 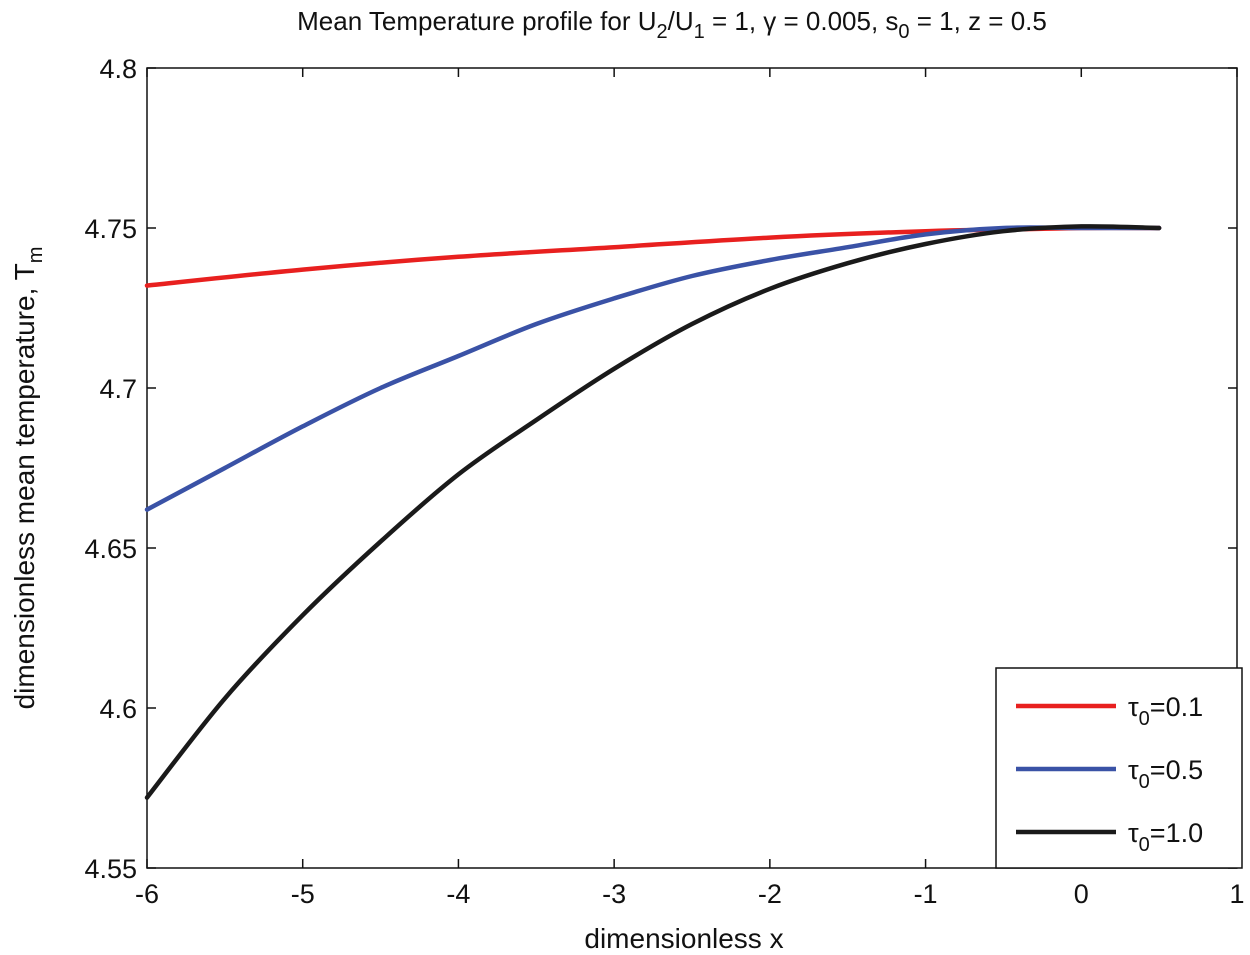 What do you see at coordinates (683, 938) in the screenshot?
I see `x-axis-label: dimensionless x` at bounding box center [683, 938].